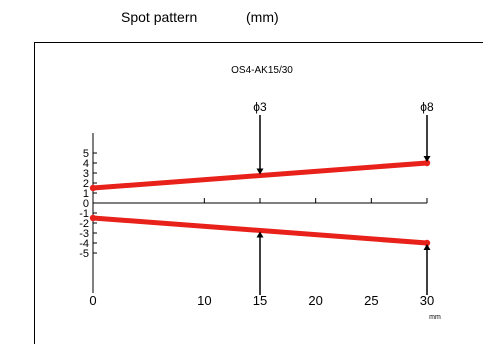 This screenshot has width=483, height=345. I want to click on y-tick-label: 2, so click(86, 184).